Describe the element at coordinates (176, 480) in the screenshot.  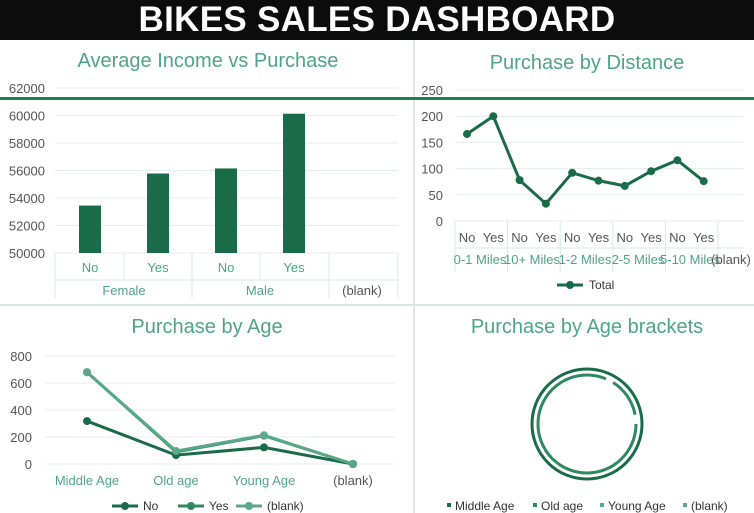
I see `x-category-label: Old age` at that location.